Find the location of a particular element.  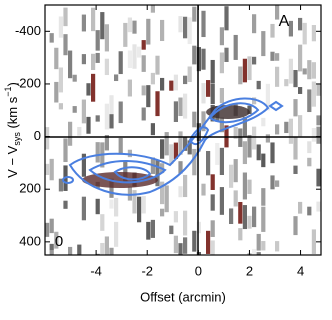

y-tick-label: 200 is located at coordinates (30, 188).